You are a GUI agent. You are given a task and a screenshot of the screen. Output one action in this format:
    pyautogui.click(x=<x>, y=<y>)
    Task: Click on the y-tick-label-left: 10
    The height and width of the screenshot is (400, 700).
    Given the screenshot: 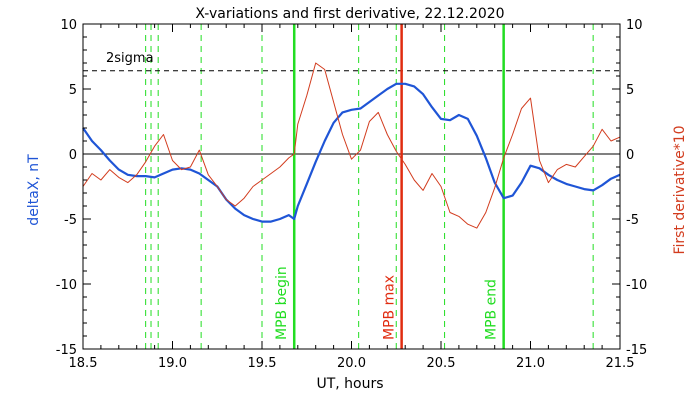 What is the action you would take?
    pyautogui.click(x=68, y=25)
    